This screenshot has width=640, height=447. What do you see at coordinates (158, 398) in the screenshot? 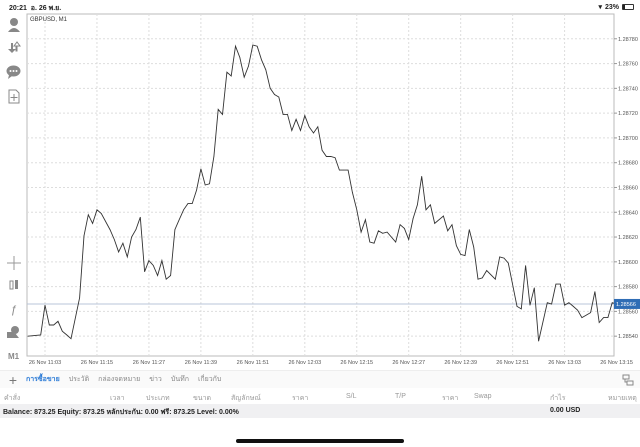
I see `col-type: ประเภท` at bounding box center [158, 398].